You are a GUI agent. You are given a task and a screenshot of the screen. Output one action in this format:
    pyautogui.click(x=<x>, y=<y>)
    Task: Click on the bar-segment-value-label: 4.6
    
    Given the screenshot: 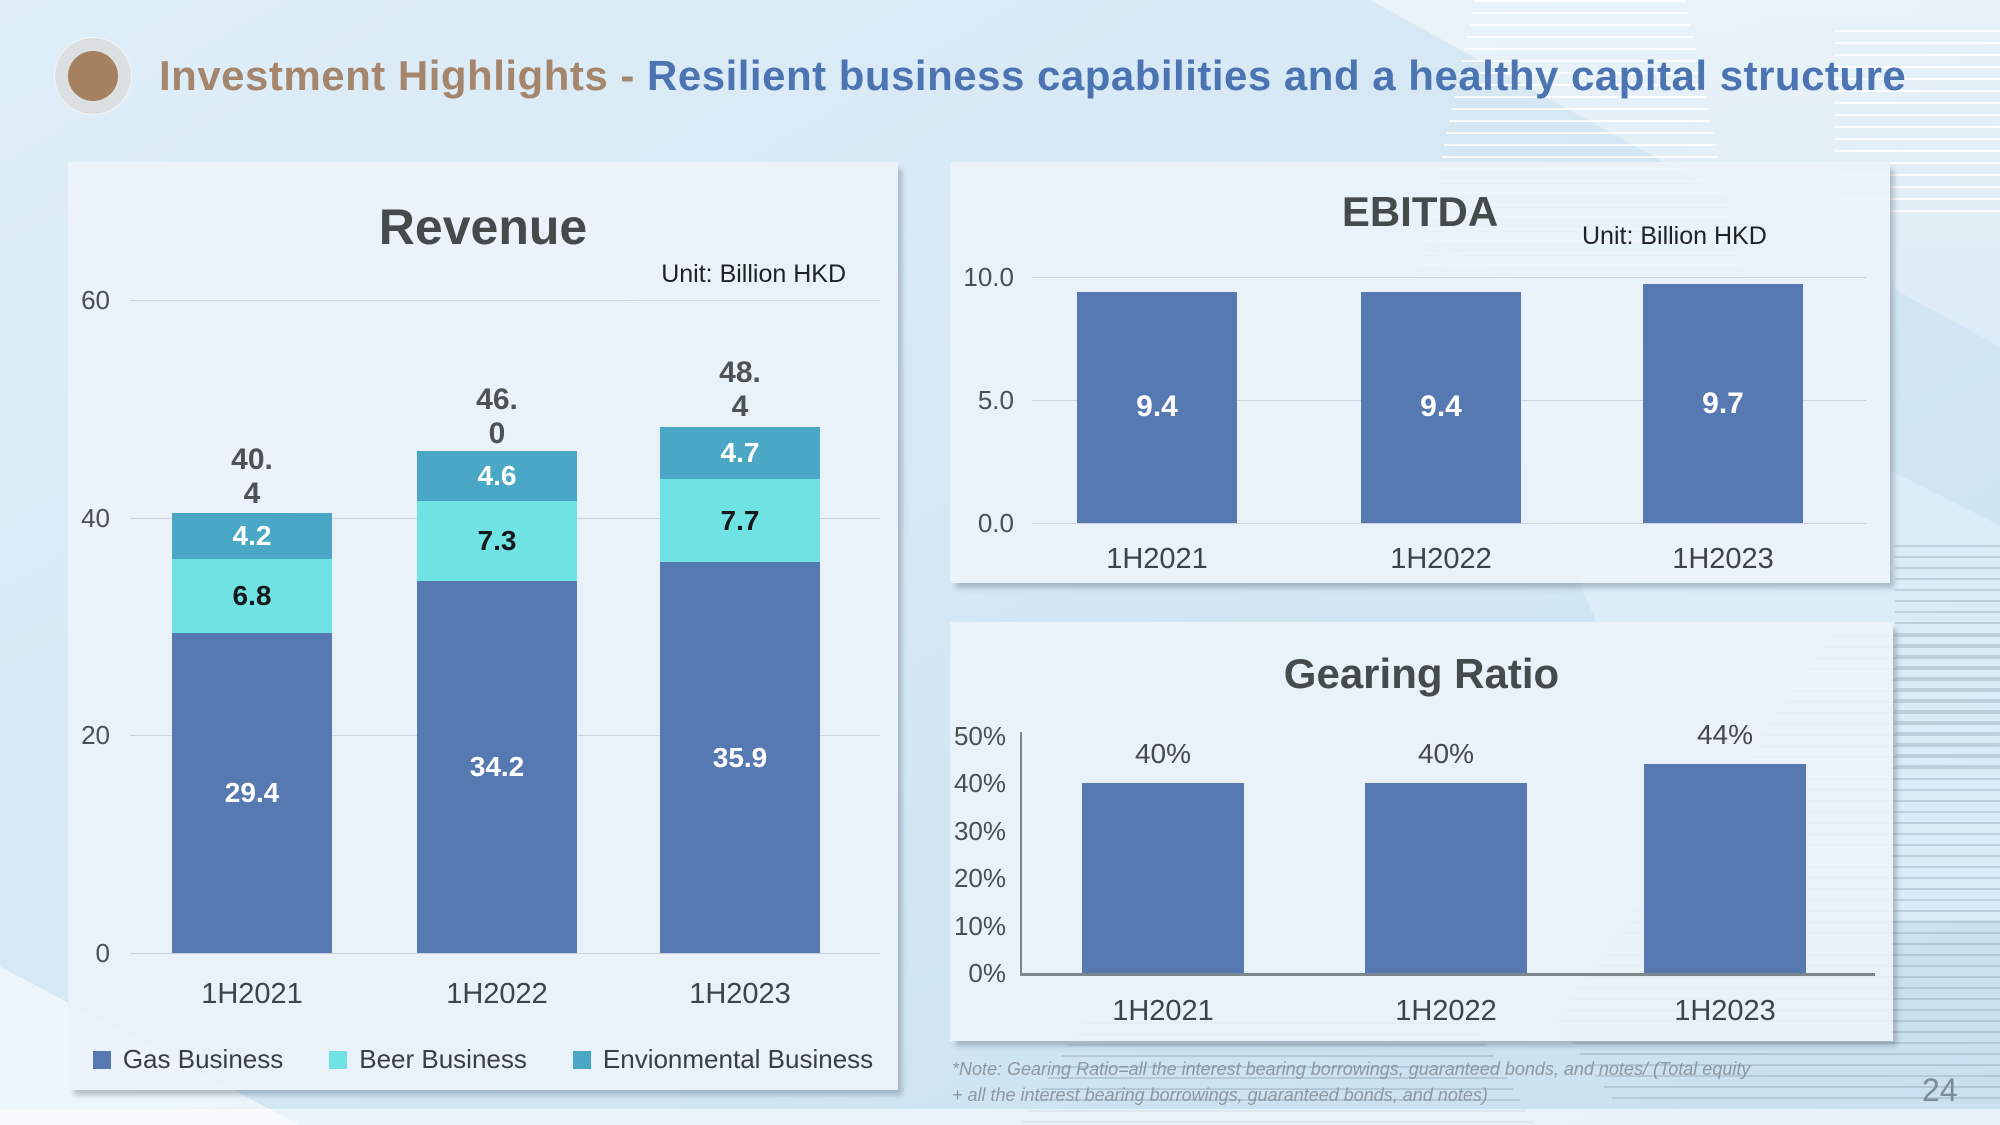 What is the action you would take?
    pyautogui.click(x=497, y=476)
    